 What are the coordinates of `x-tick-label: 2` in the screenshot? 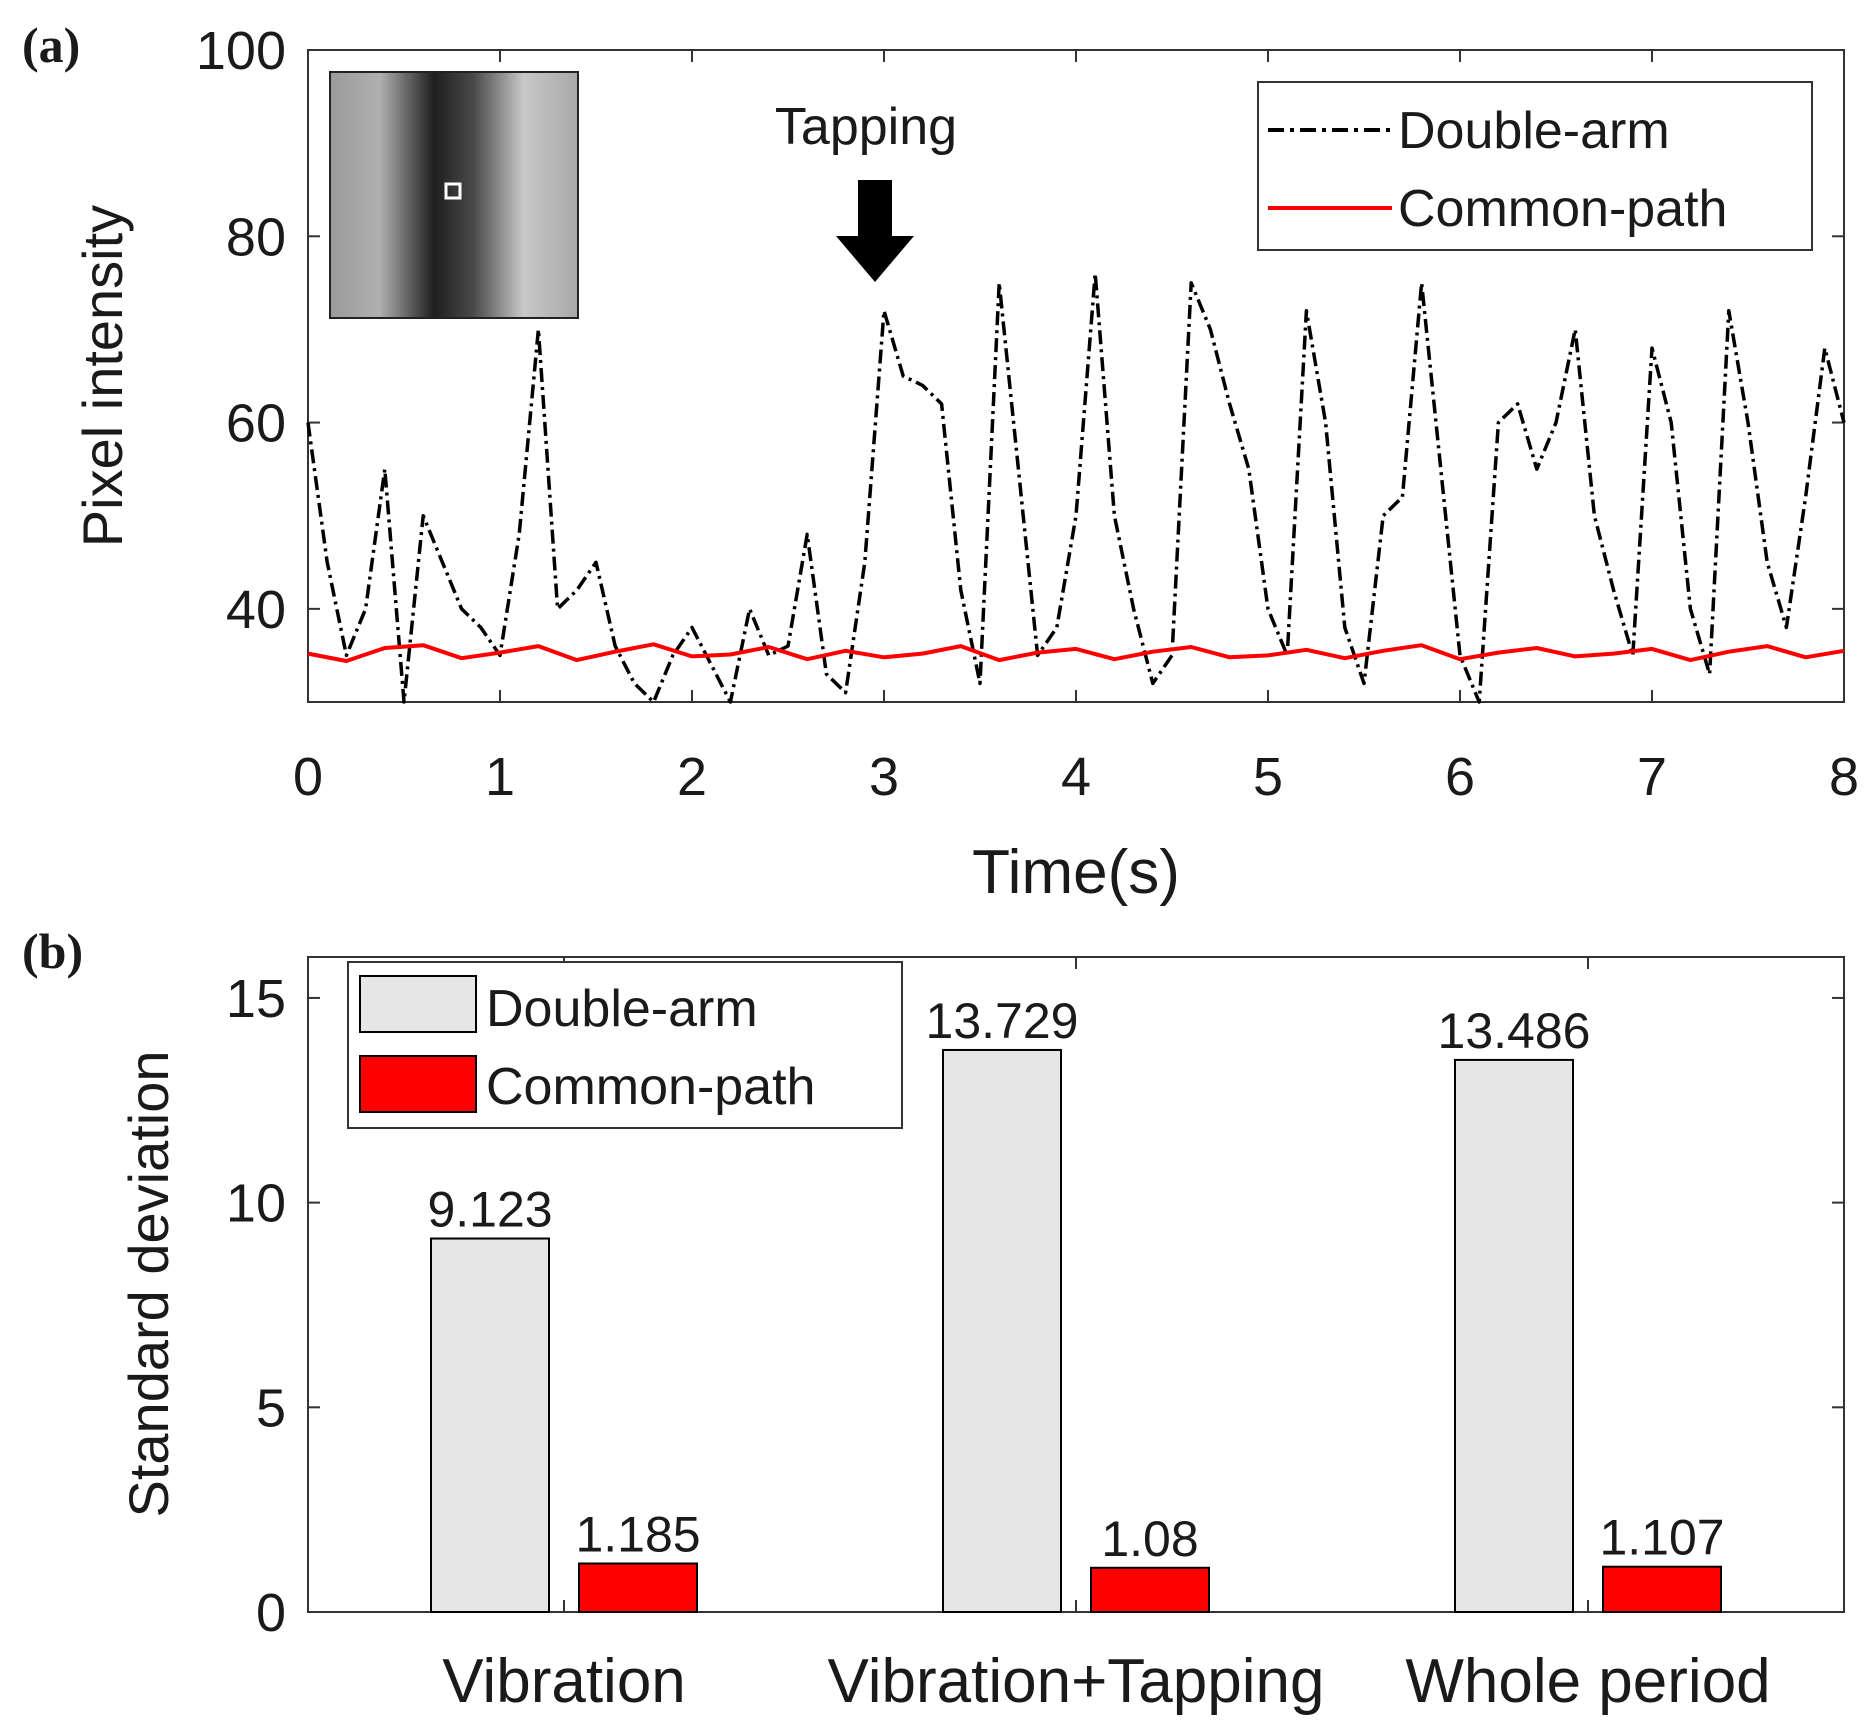 It's located at (692, 777).